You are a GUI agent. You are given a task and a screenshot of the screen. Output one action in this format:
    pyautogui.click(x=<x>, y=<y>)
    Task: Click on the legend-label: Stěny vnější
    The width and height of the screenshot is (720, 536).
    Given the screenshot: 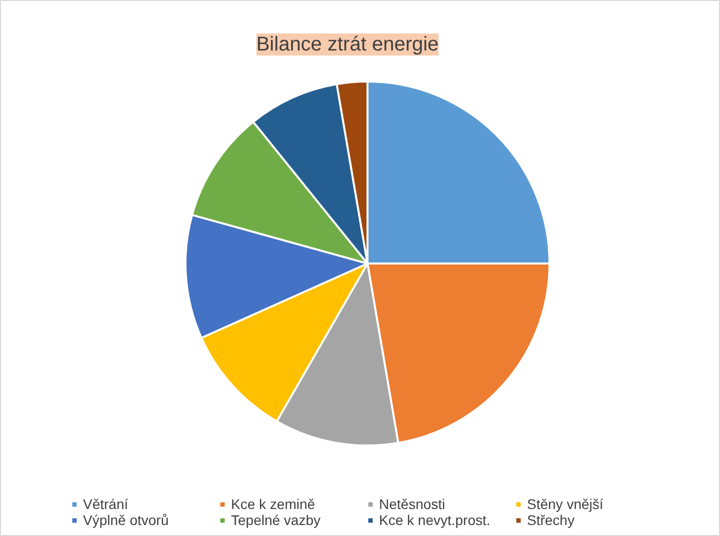 What is the action you would take?
    pyautogui.click(x=565, y=504)
    